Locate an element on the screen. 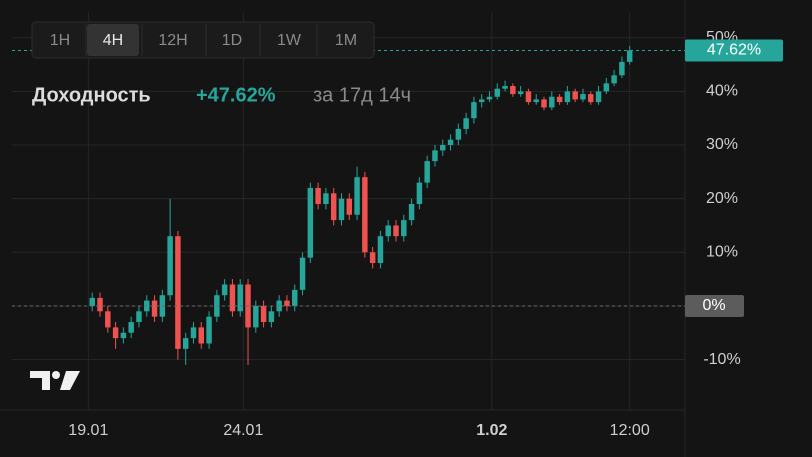  interval-bar is located at coordinates (203, 40).